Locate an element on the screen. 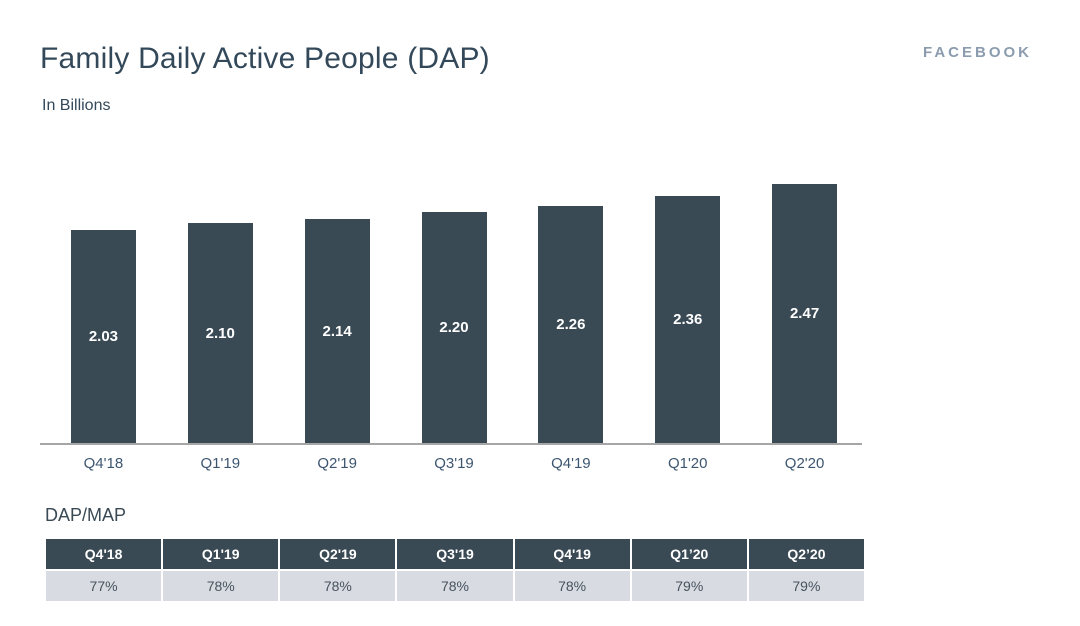 The width and height of the screenshot is (1080, 626). x-axis-tick-label: Q2'19 is located at coordinates (337, 463).